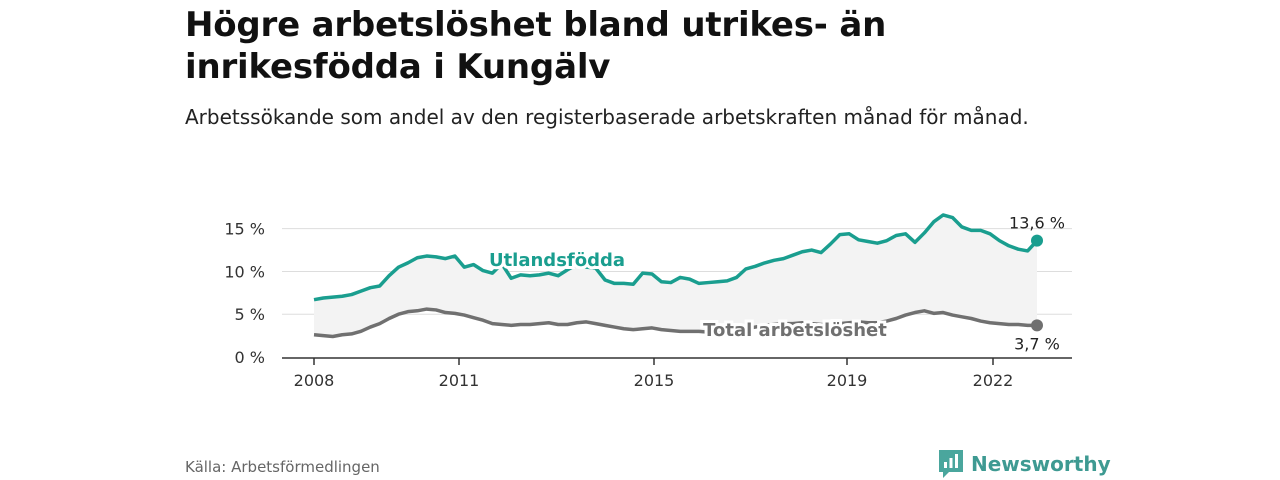 Image resolution: width=1280 pixels, height=480 pixels. I want to click on y-tick-label: 15 %, so click(244, 229).